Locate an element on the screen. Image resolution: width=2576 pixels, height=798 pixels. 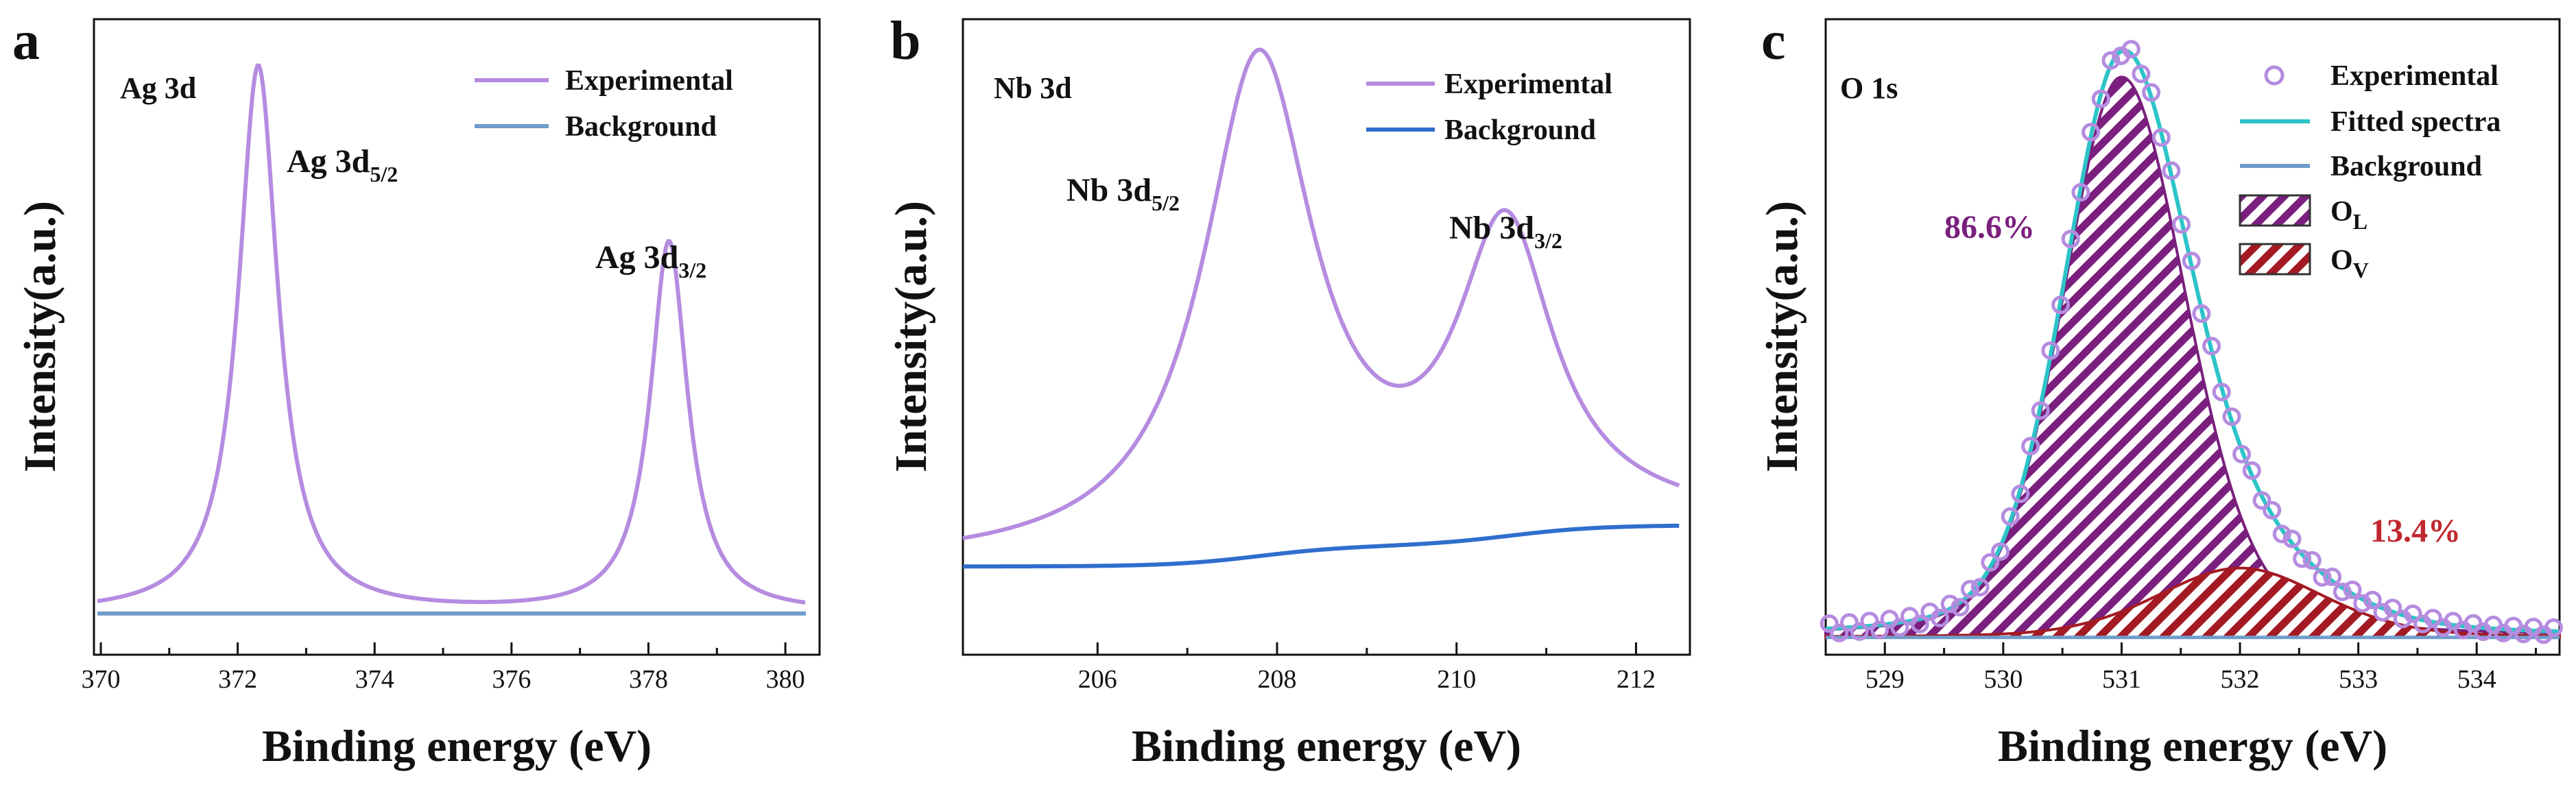
x-tick-label: 534 is located at coordinates (2476, 679).